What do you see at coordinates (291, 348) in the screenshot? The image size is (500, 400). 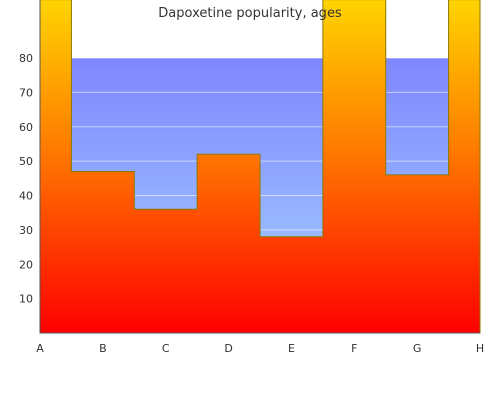 I see `x-tick-label: E` at bounding box center [291, 348].